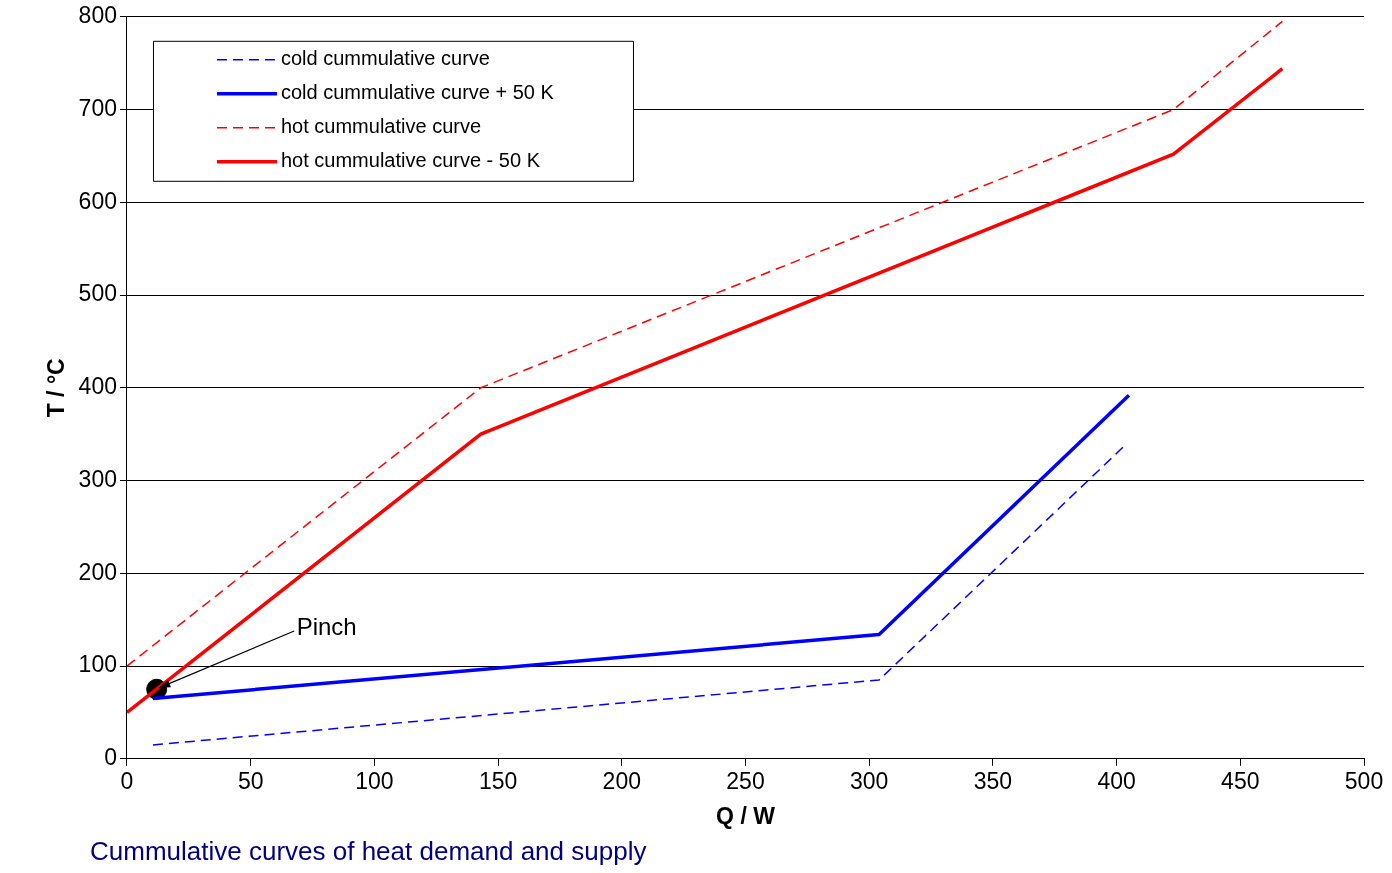  Describe the element at coordinates (368, 851) in the screenshot. I see `text: Cummulative curves of heat demand and supply` at that location.